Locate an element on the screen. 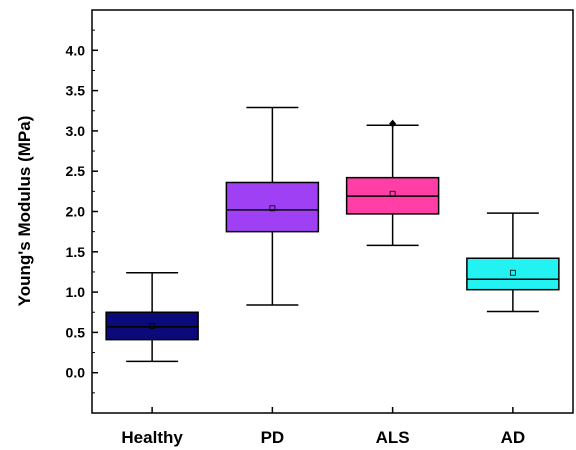 Image resolution: width=576 pixels, height=450 pixels. outlier-point is located at coordinates (393, 123).